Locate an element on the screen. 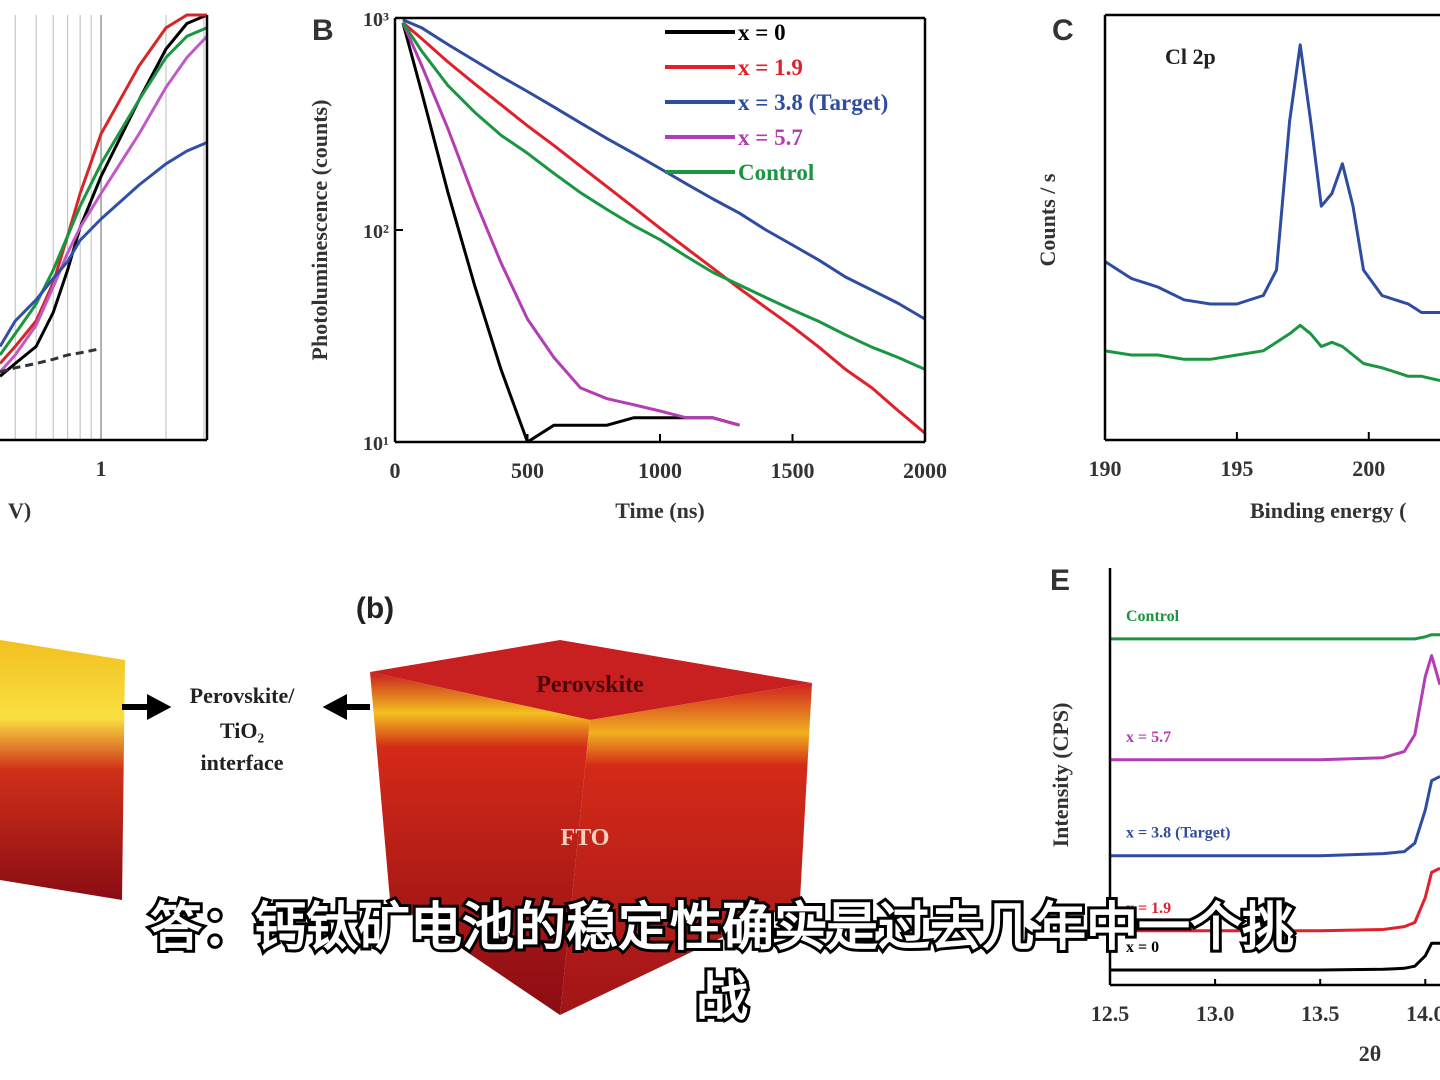 The image size is (1440, 1080). panel-label: C is located at coordinates (1063, 30).